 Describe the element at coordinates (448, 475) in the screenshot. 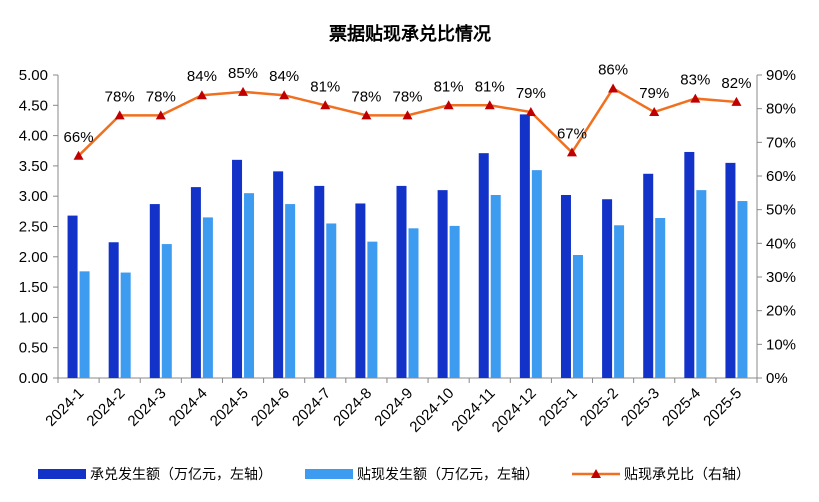

I see `legend-label: 贴现发生额（万亿元，左轴）` at that location.